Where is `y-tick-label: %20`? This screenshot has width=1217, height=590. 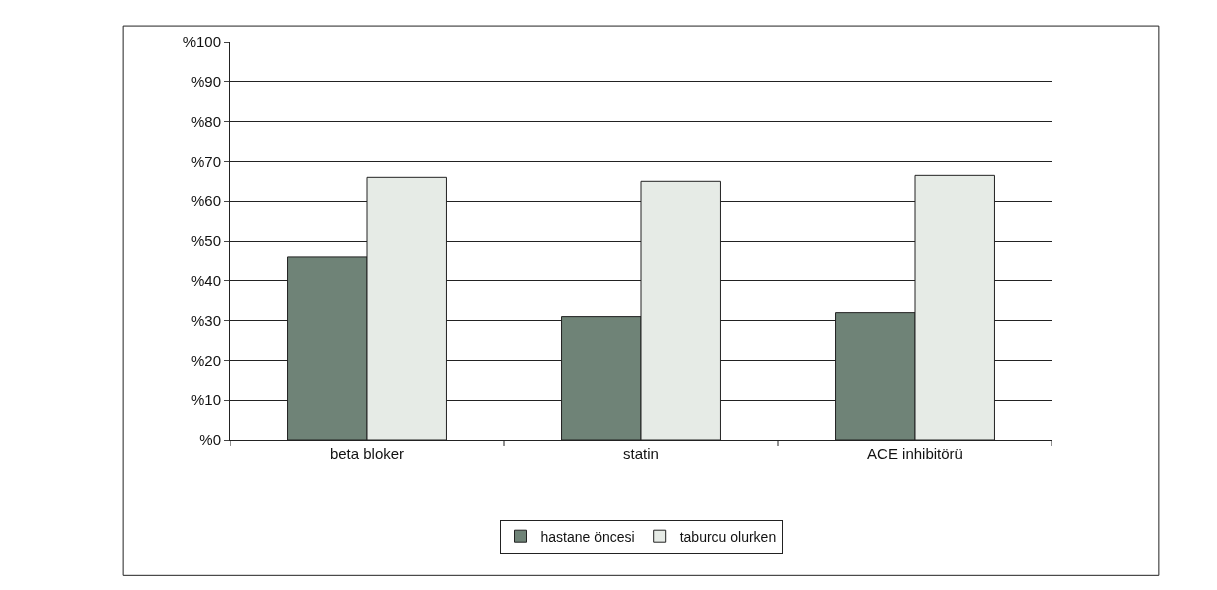
y-tick-label: %20 is located at coordinates (205, 360).